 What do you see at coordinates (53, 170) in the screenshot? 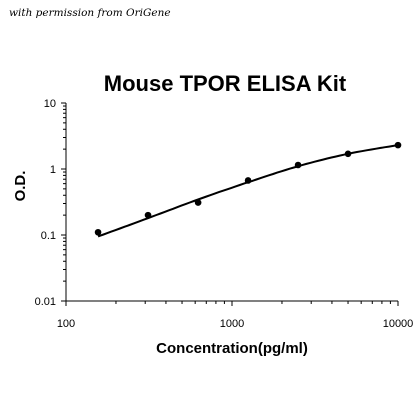
I see `y-tick-label: 1` at bounding box center [53, 170].